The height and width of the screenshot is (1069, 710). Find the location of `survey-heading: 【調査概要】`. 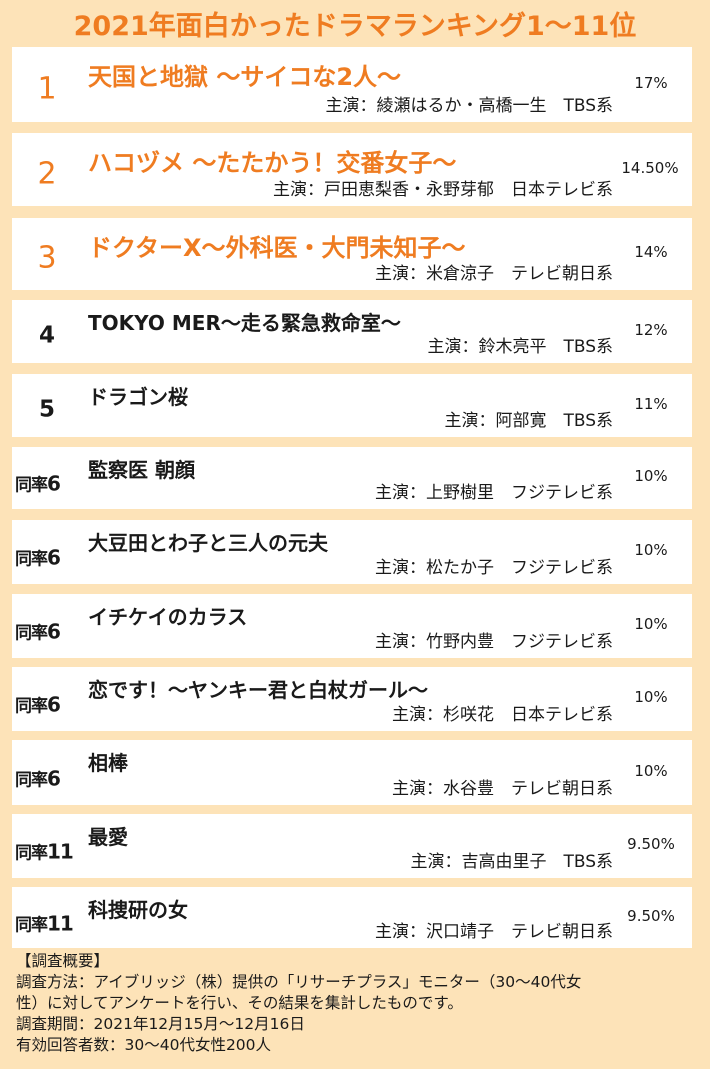

survey-heading: 【調査概要】 is located at coordinates (63, 961).